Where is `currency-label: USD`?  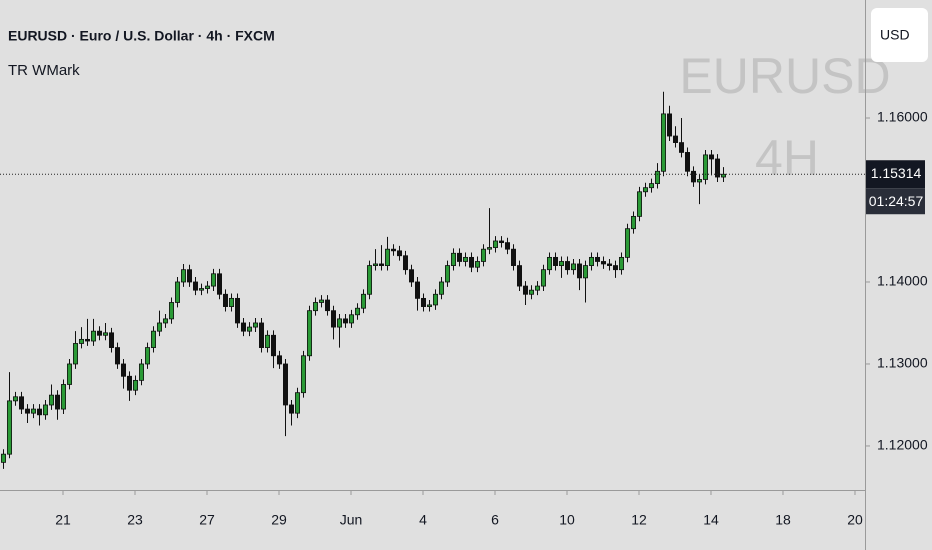
currency-label: USD is located at coordinates (895, 35).